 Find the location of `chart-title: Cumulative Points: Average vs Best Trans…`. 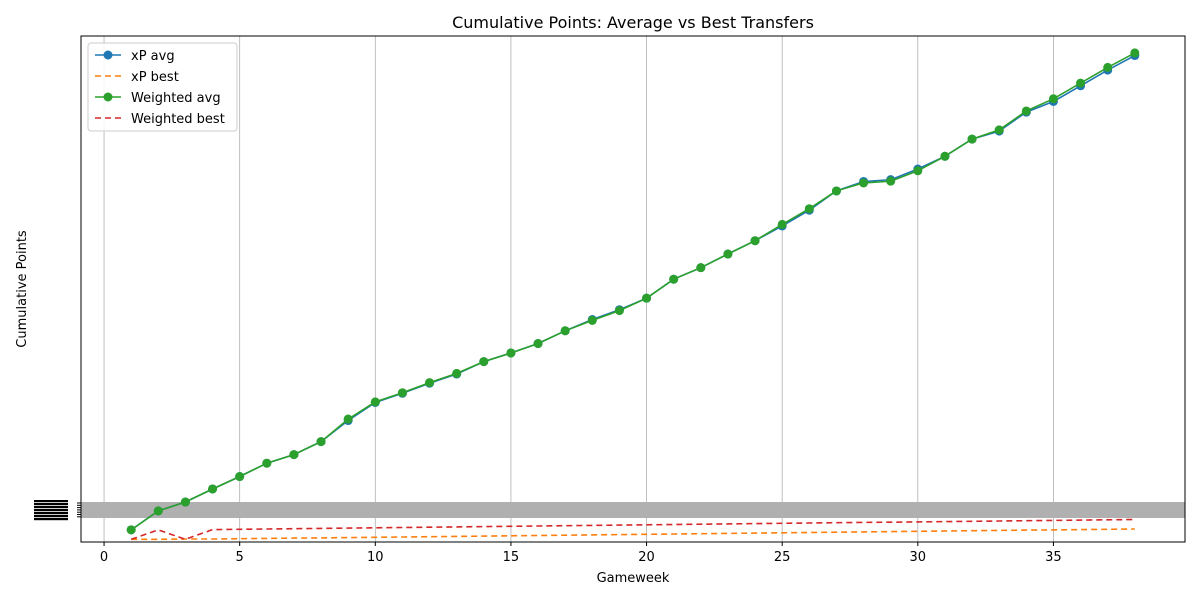

chart-title: Cumulative Points: Average vs Best Trans… is located at coordinates (633, 22).